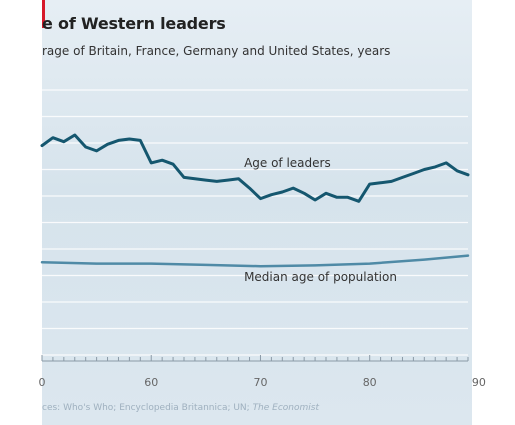  I want to click on chart-title: e of Western leaders, so click(134, 23).